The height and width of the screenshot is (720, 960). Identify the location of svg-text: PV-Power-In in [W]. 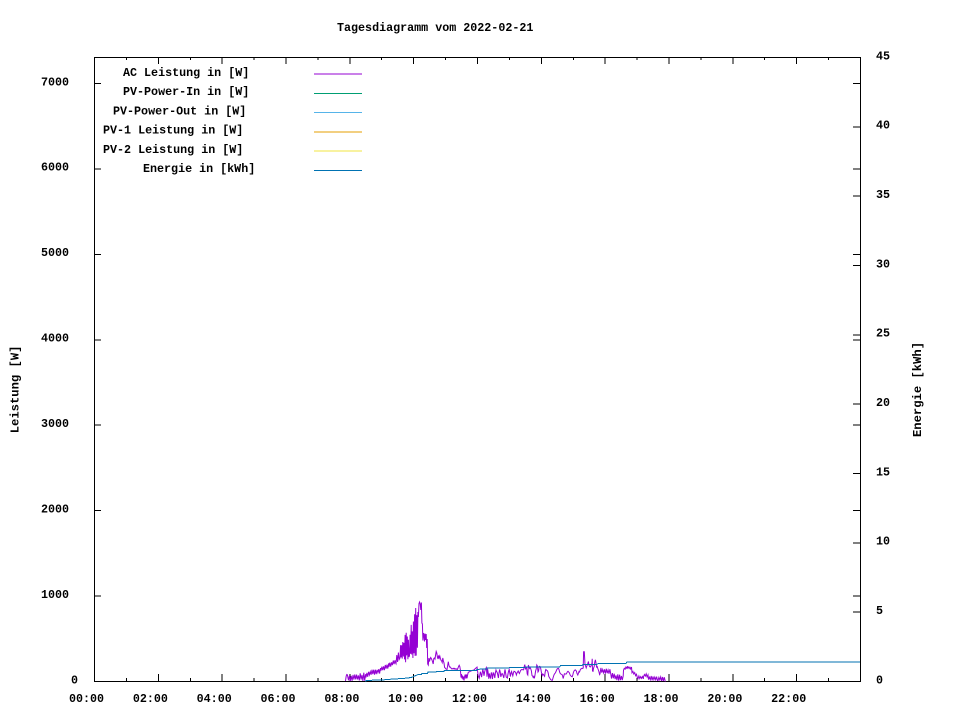
(186, 92).